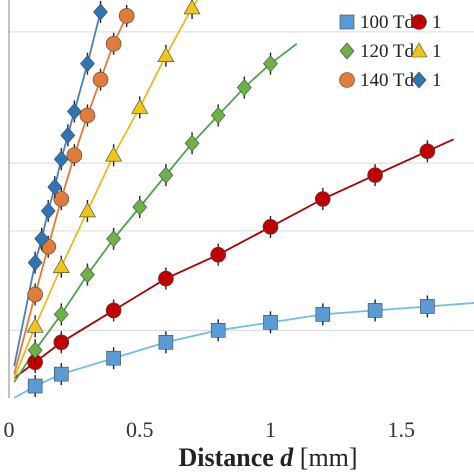 The width and height of the screenshot is (474, 474). I want to click on x-tick-label-3: 1.5, so click(402, 429).